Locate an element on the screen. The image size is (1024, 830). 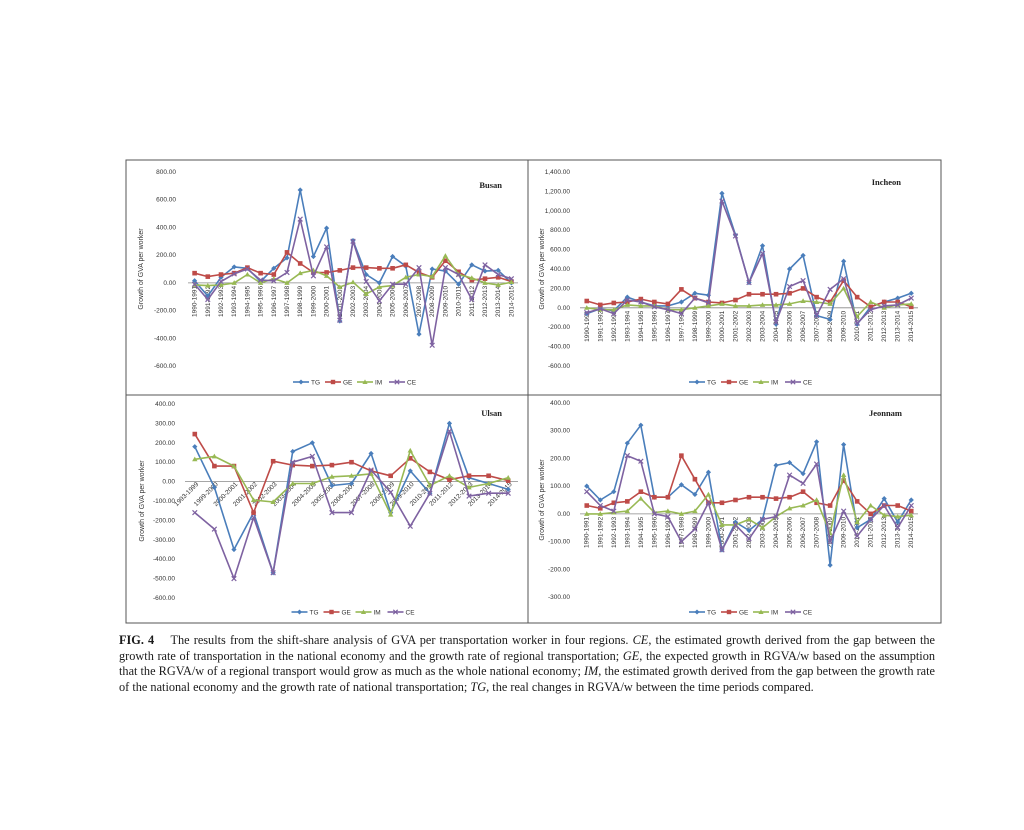
y-tick-label: 1,400.00 is located at coordinates (558, 172).